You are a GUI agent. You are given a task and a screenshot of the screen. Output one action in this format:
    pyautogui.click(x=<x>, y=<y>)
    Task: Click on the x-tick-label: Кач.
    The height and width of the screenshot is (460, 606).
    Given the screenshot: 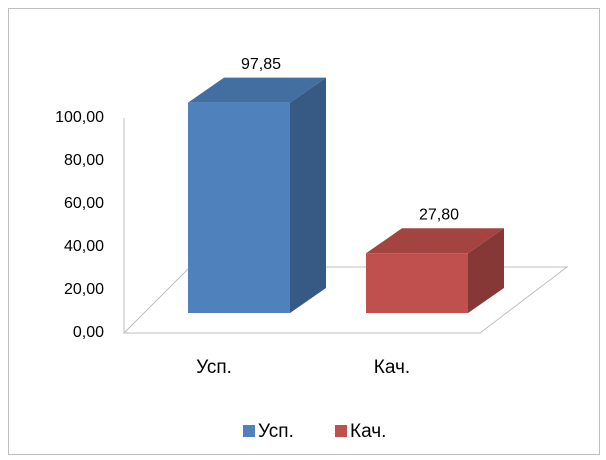 What is the action you would take?
    pyautogui.click(x=392, y=367)
    